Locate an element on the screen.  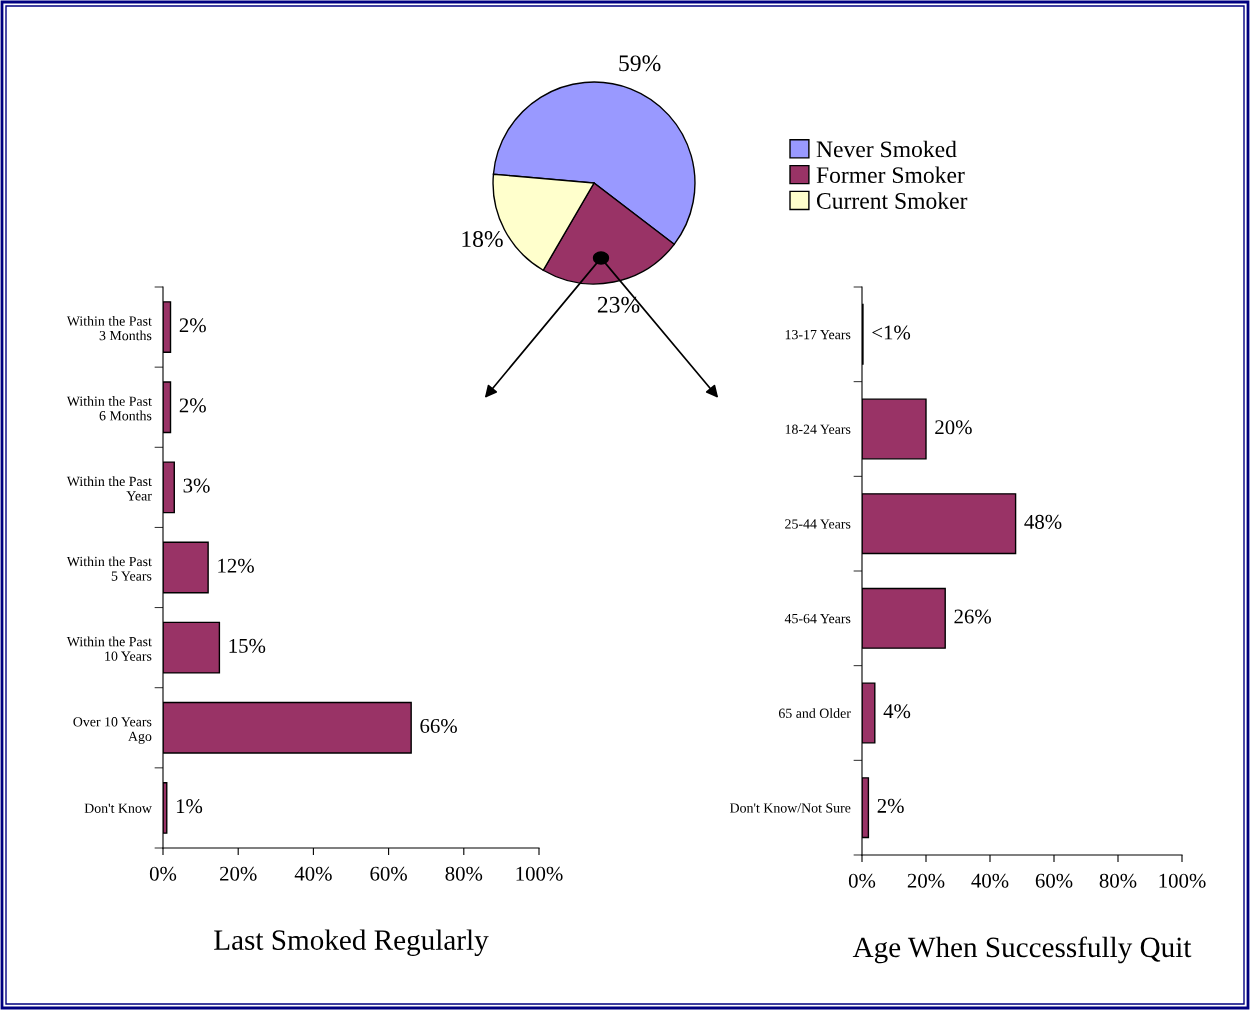
data-label: 48% is located at coordinates (1043, 521).